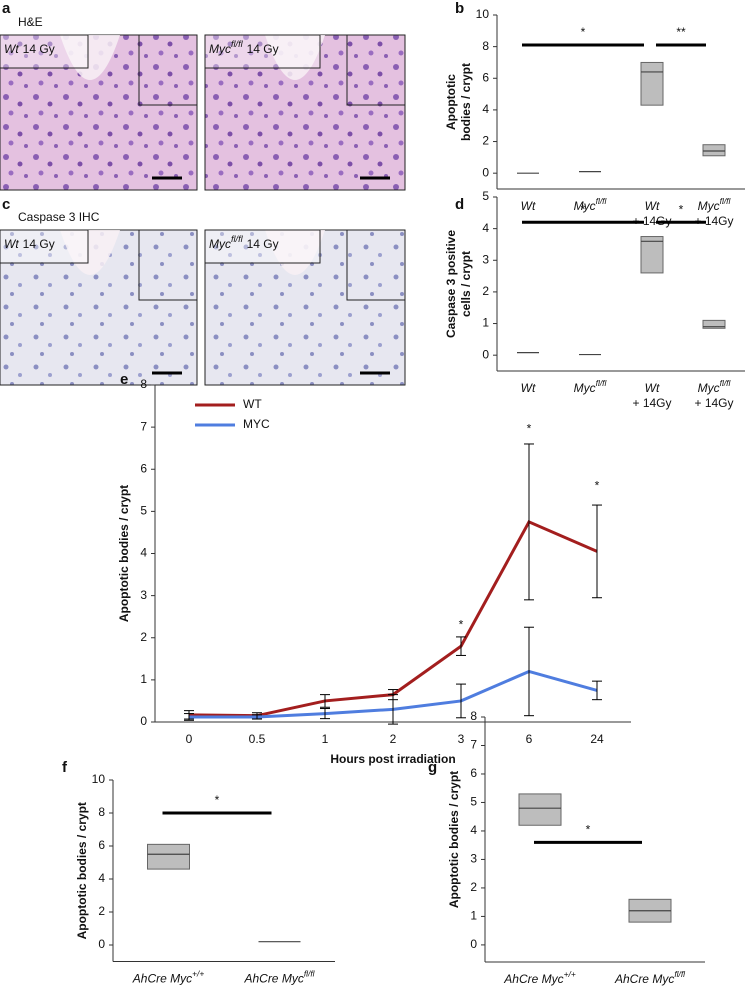  Describe the element at coordinates (256, 424) in the screenshot. I see `legend-label: MYC` at that location.